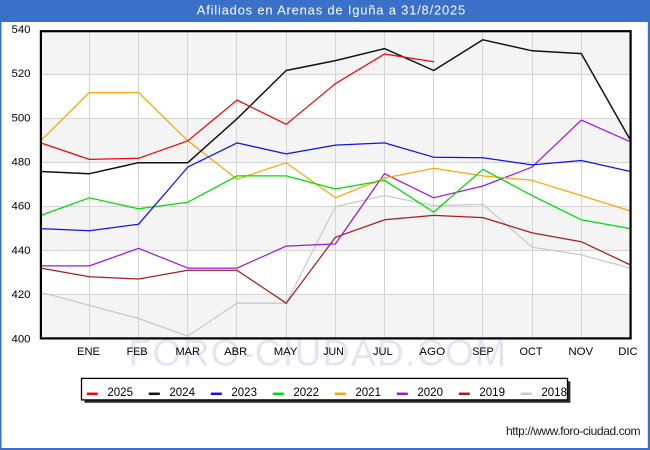  I want to click on svg-text: 460, so click(20, 207).